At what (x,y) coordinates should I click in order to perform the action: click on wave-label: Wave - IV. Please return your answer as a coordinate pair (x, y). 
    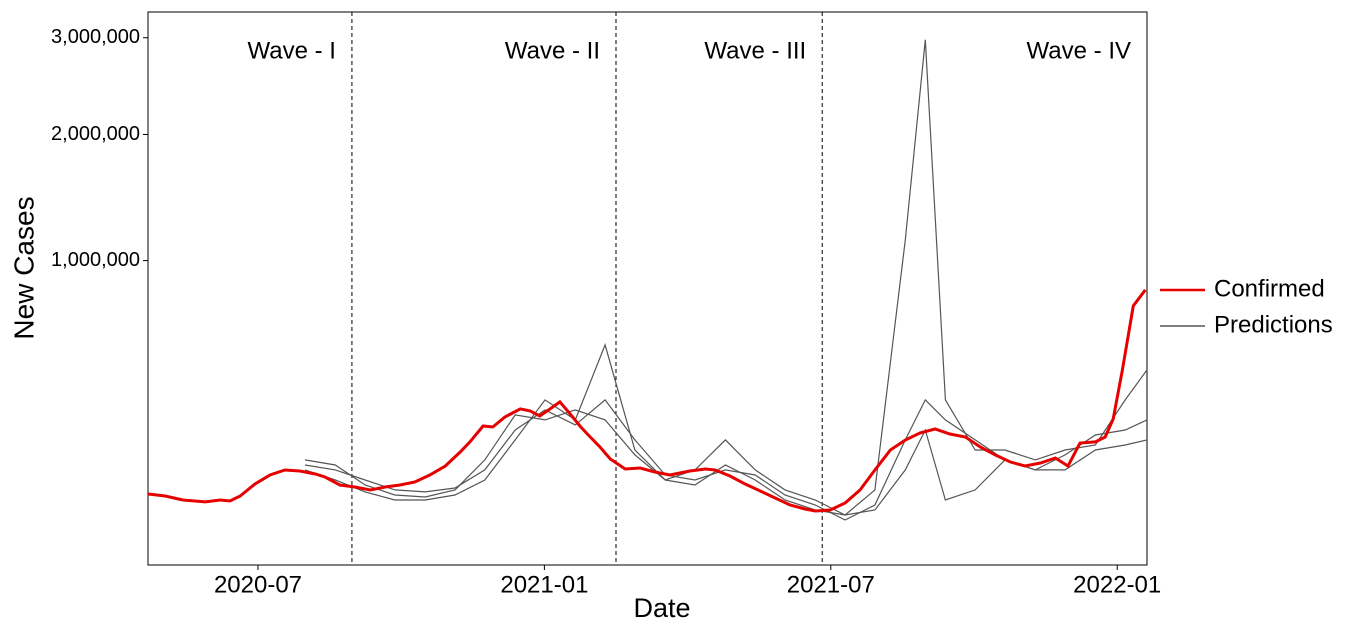
    Looking at the image, I should click on (1079, 50).